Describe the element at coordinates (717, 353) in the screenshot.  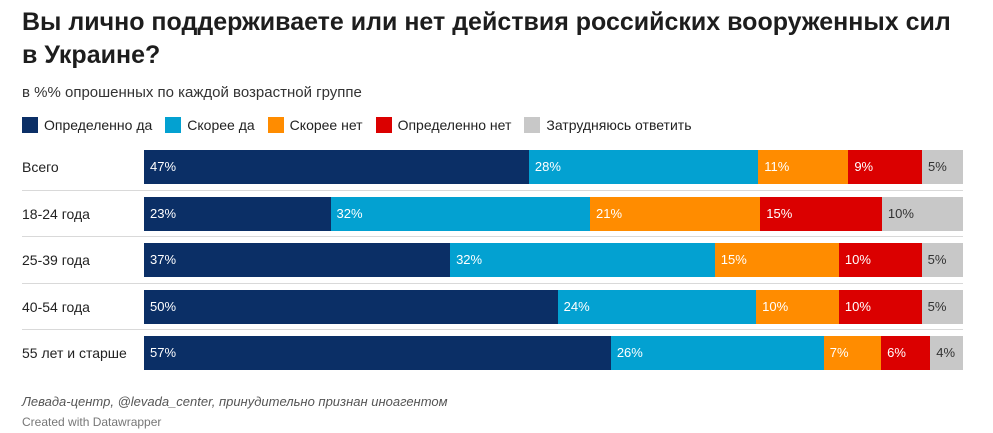
I see `bar-segment-rather_yes: 26%` at that location.